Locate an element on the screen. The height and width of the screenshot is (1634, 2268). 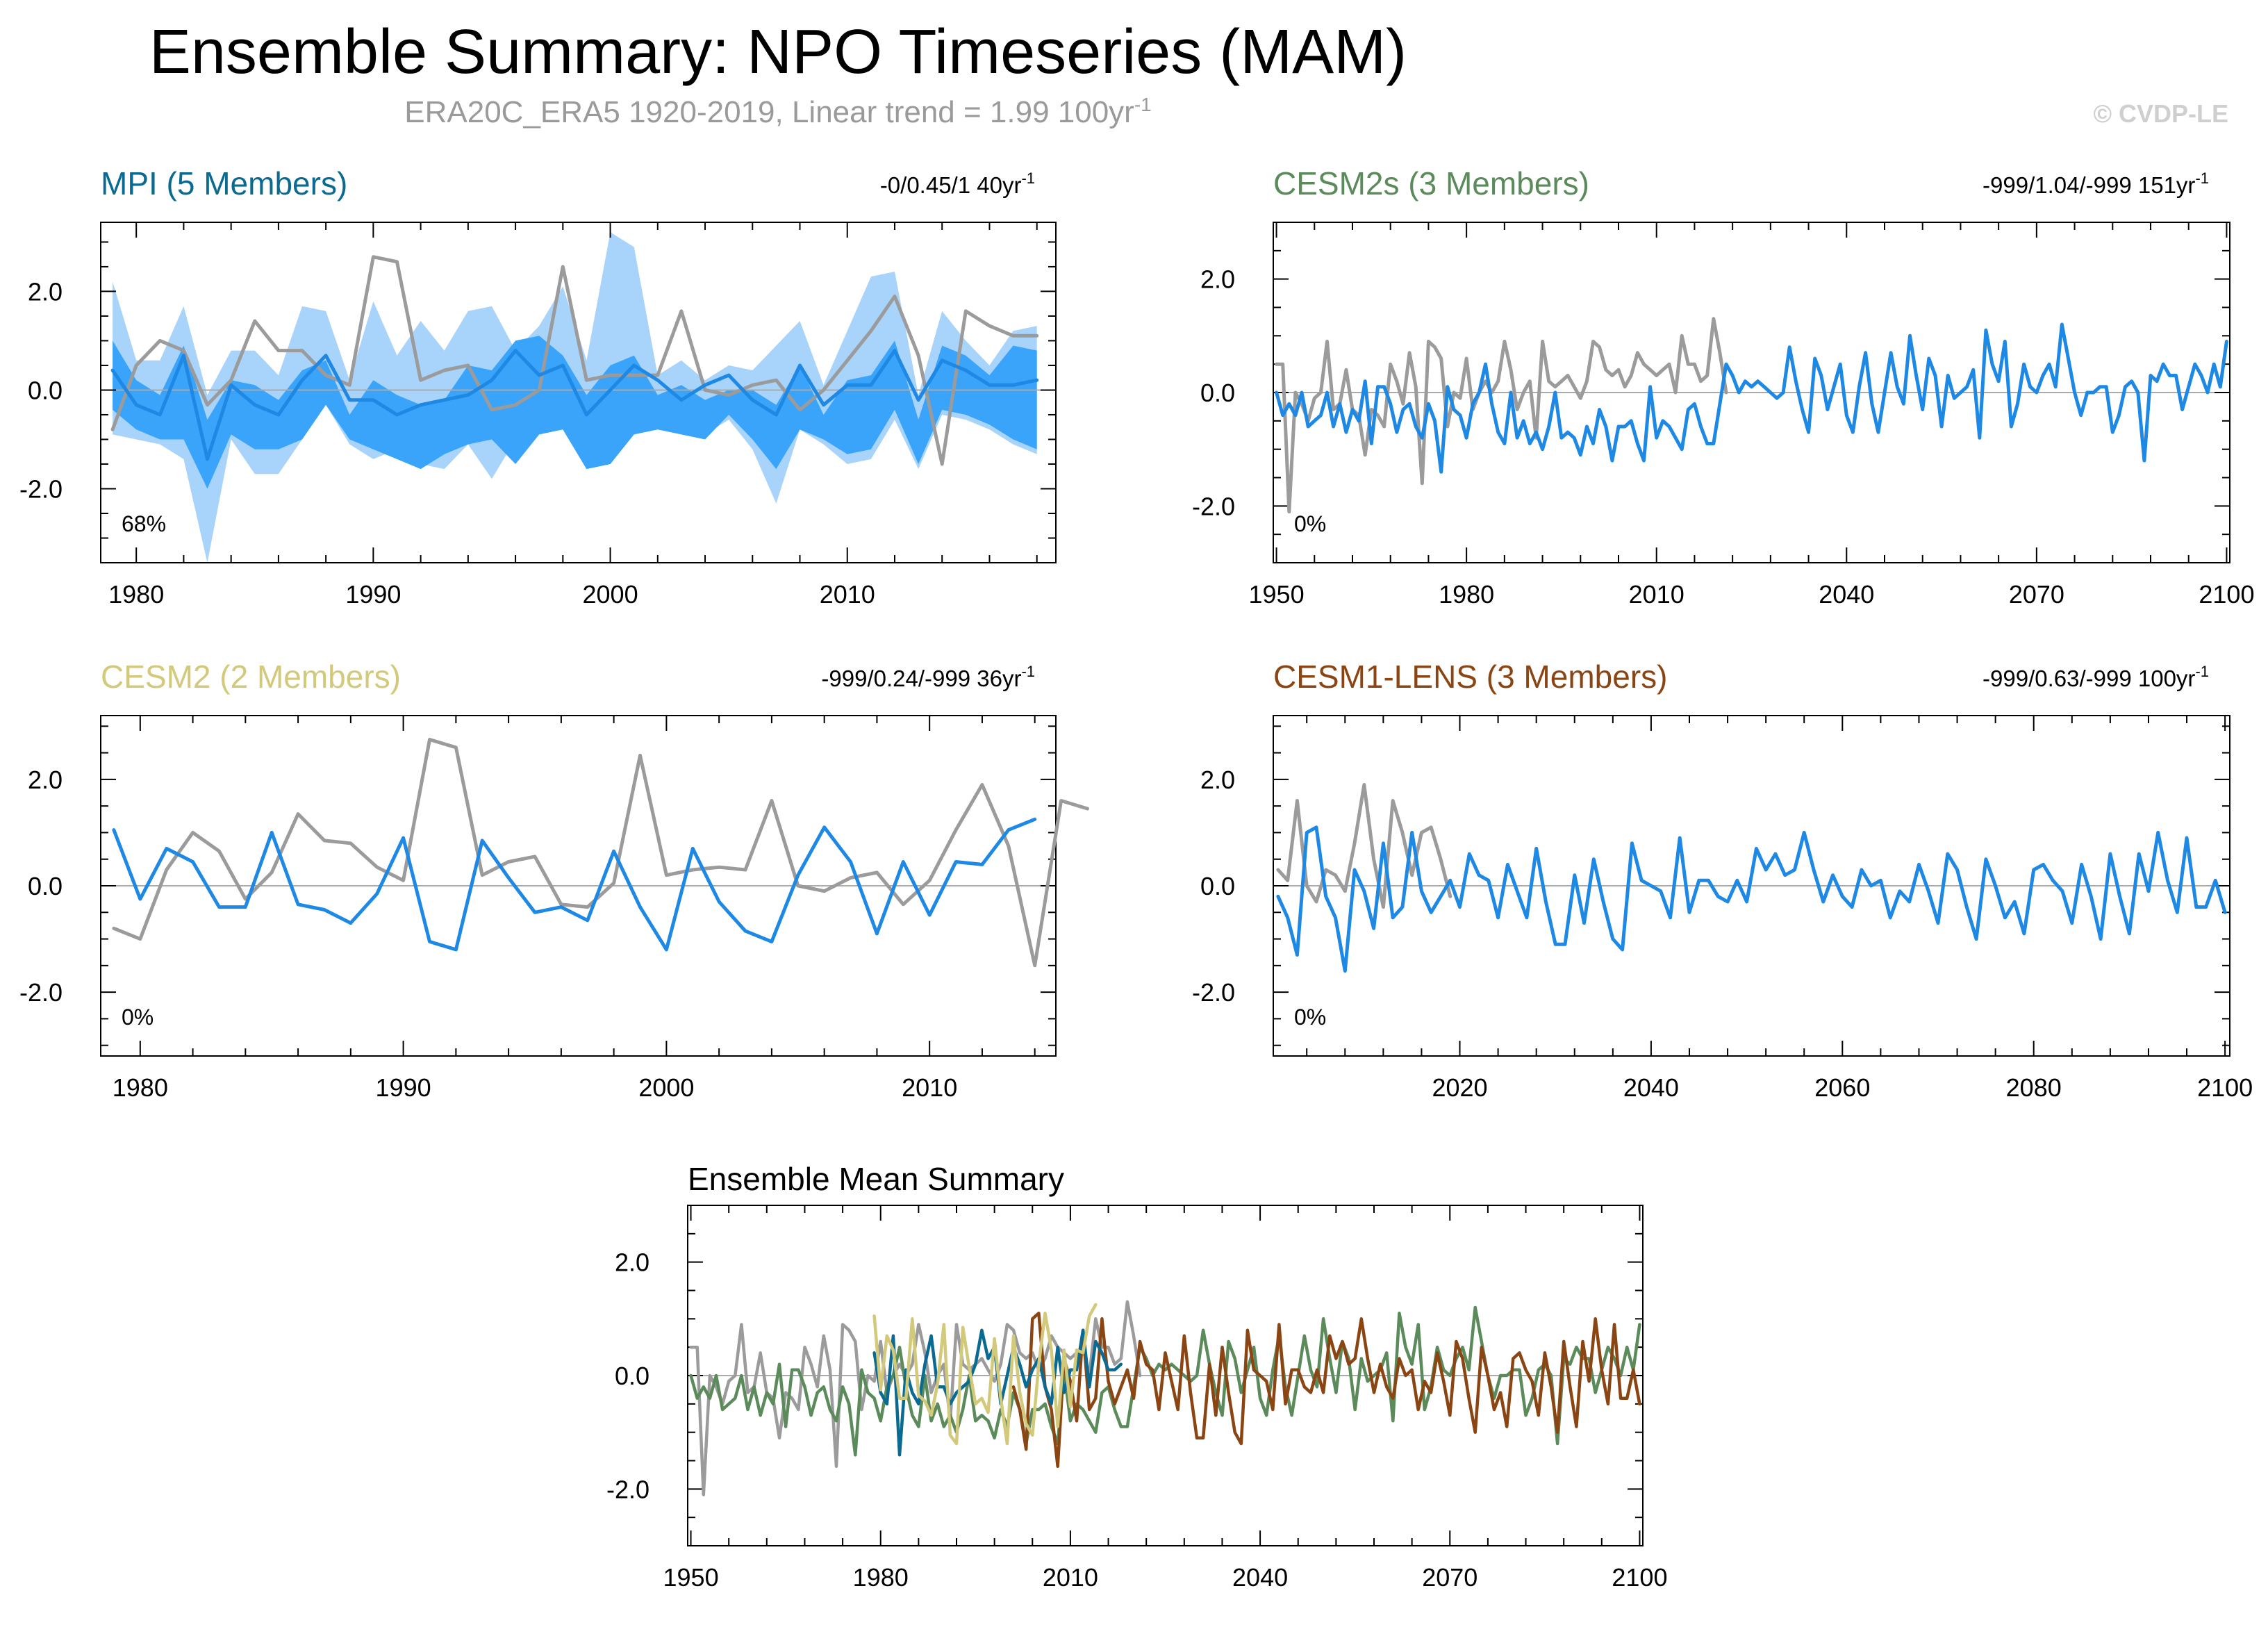
panel-stats: -999/0.63/-999 100yr-1 is located at coordinates (2096, 677).